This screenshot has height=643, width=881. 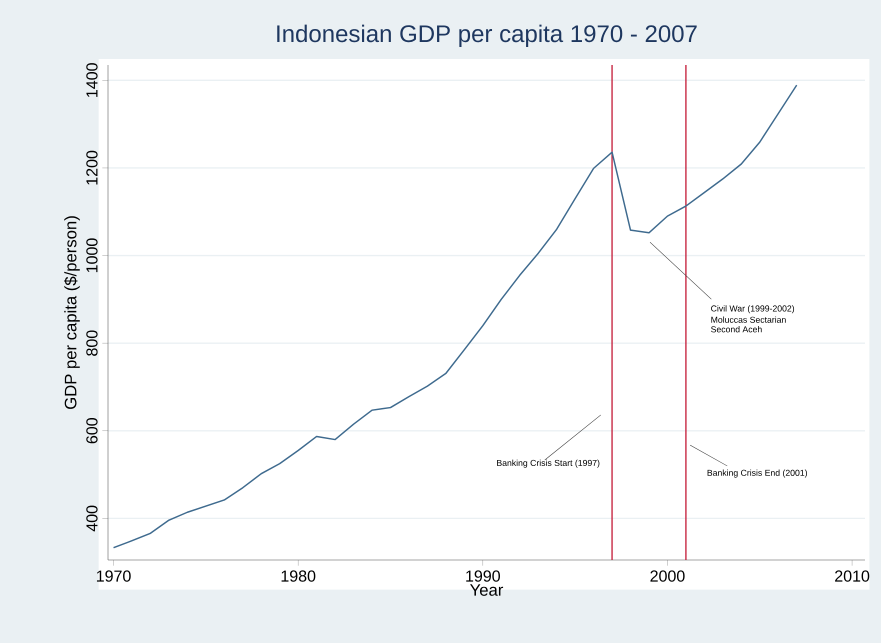 What do you see at coordinates (757, 474) in the screenshot?
I see `annotation: Banking Crisis End (2001)` at bounding box center [757, 474].